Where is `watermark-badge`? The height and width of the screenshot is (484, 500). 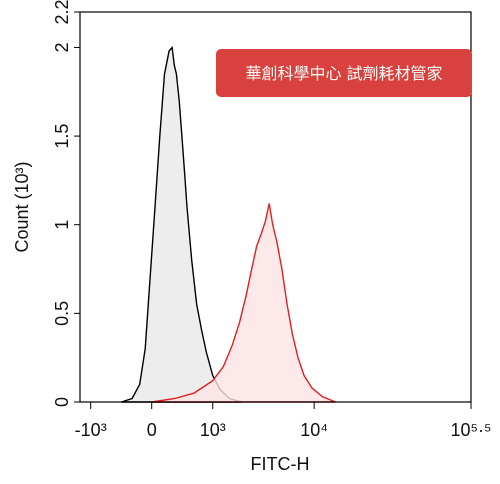 watermark-badge is located at coordinates (344, 73).